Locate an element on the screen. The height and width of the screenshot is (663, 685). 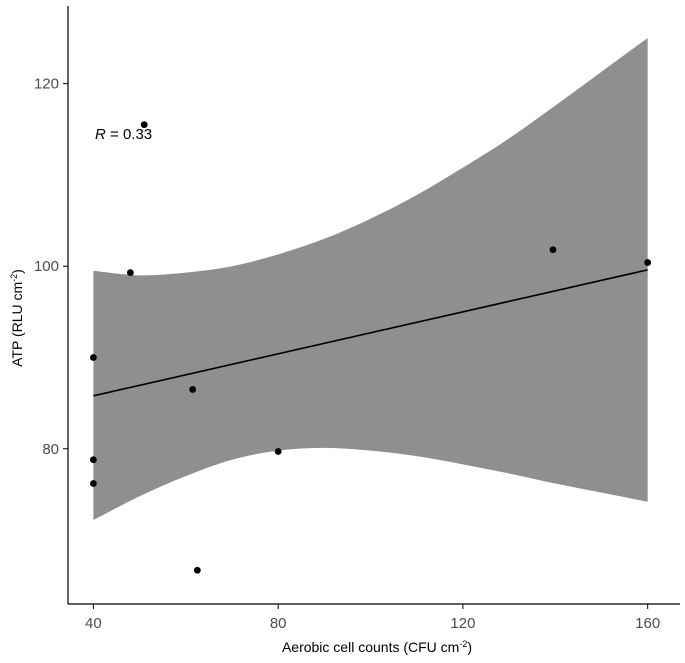
x-tick-label: 160 is located at coordinates (647, 623).